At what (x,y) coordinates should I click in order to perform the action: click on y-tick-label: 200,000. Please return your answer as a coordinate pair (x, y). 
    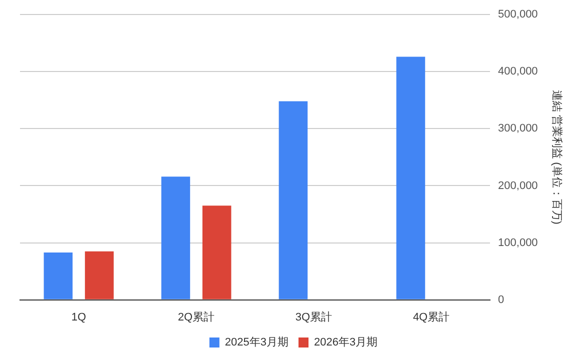
    Looking at the image, I should click on (518, 186).